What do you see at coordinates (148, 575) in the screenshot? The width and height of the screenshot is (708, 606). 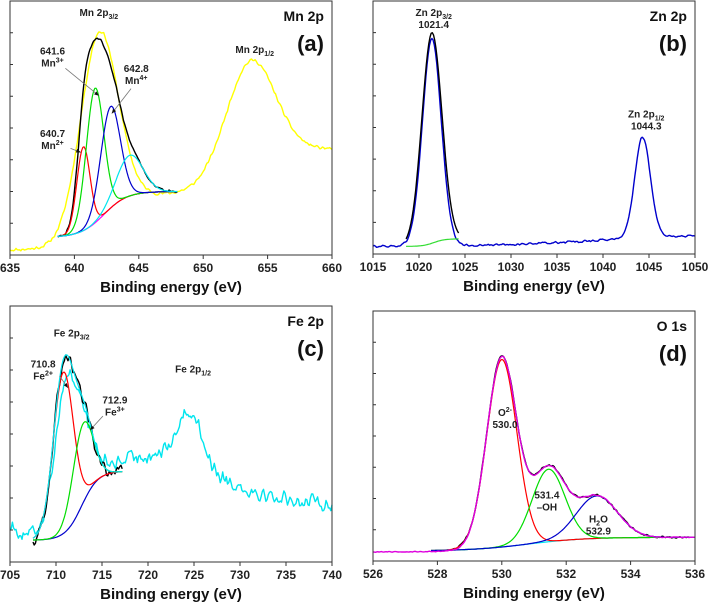 I see `x-tick-label: 720` at bounding box center [148, 575].